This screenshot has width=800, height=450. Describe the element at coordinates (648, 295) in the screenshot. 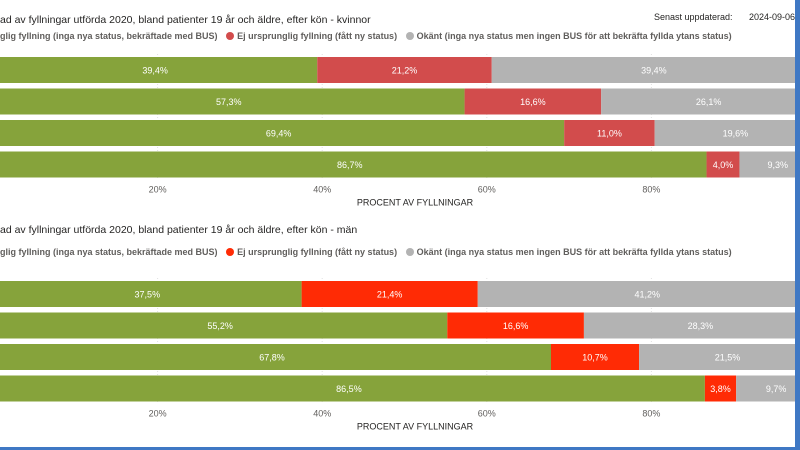

I see `data-label: 41,2%` at that location.